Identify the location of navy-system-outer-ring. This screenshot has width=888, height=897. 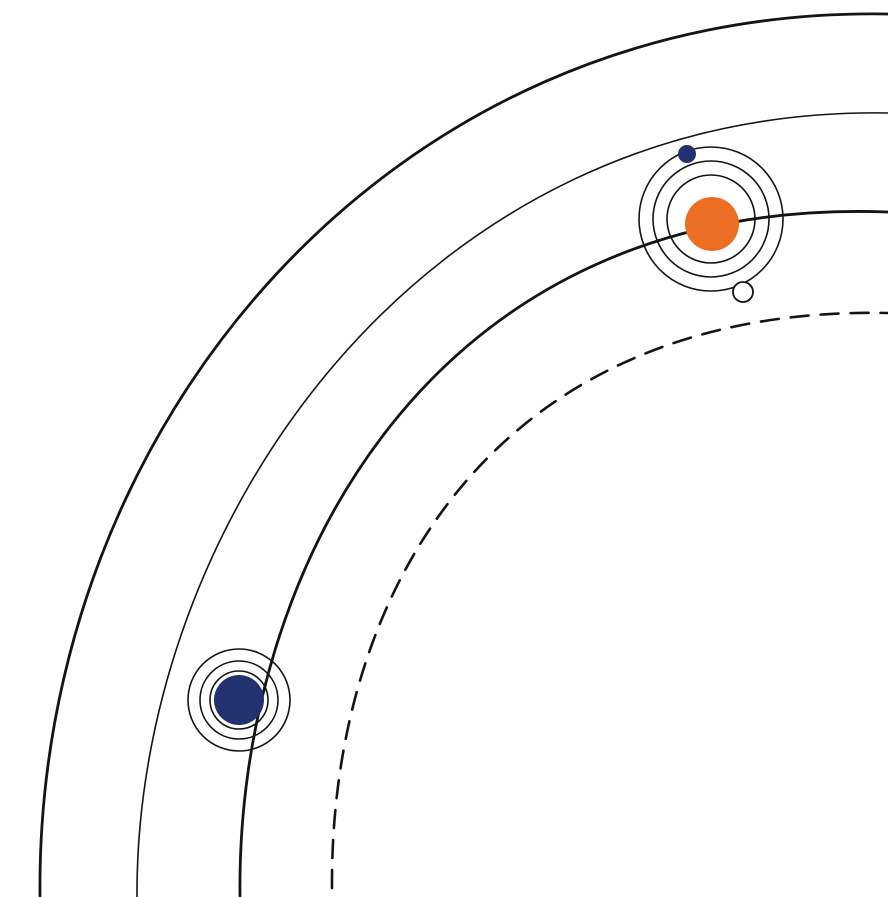
(239, 700).